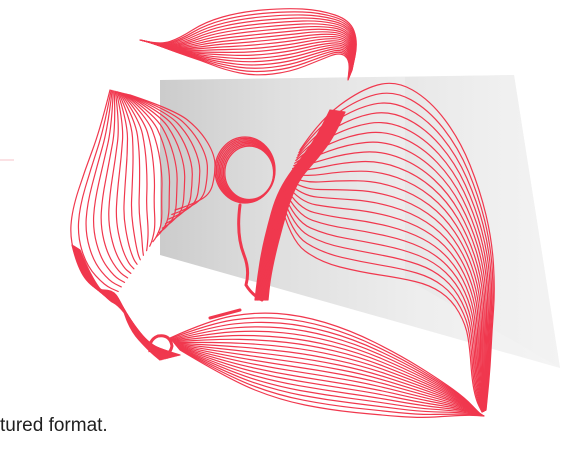  Describe the element at coordinates (249, 173) in the screenshot. I see `ring-line` at that location.